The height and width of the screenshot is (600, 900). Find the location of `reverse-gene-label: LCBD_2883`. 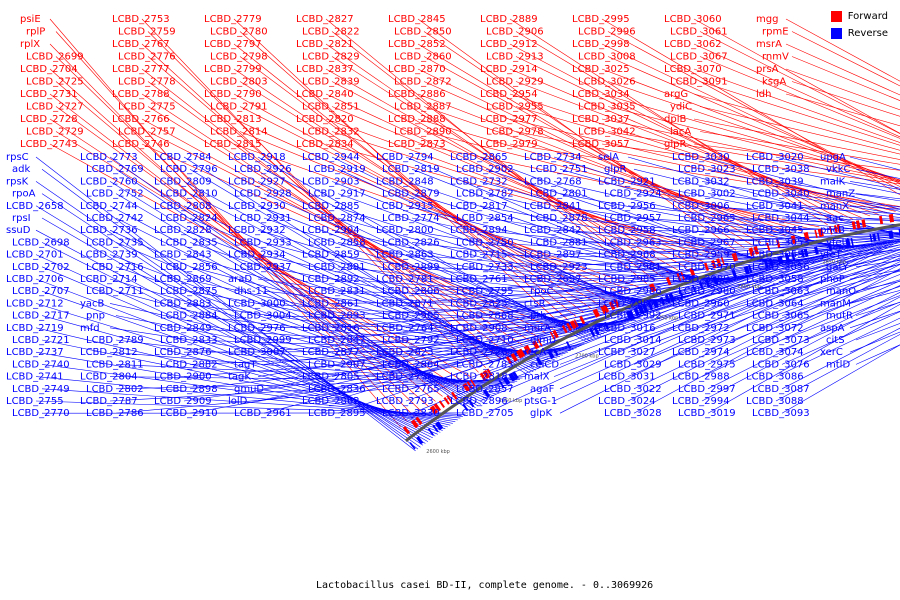

reverse-gene-label: LCBD_2883 is located at coordinates (183, 303).